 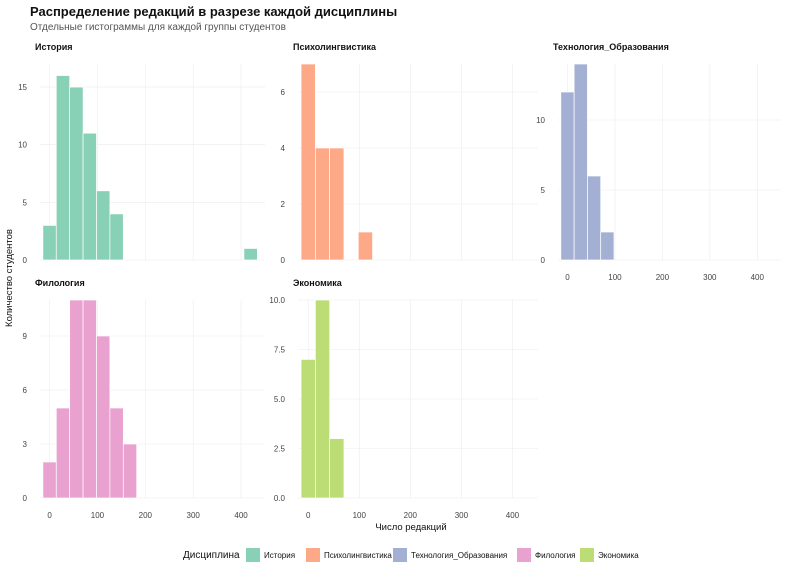 What do you see at coordinates (279, 555) in the screenshot?
I see `legend-label: История` at bounding box center [279, 555].